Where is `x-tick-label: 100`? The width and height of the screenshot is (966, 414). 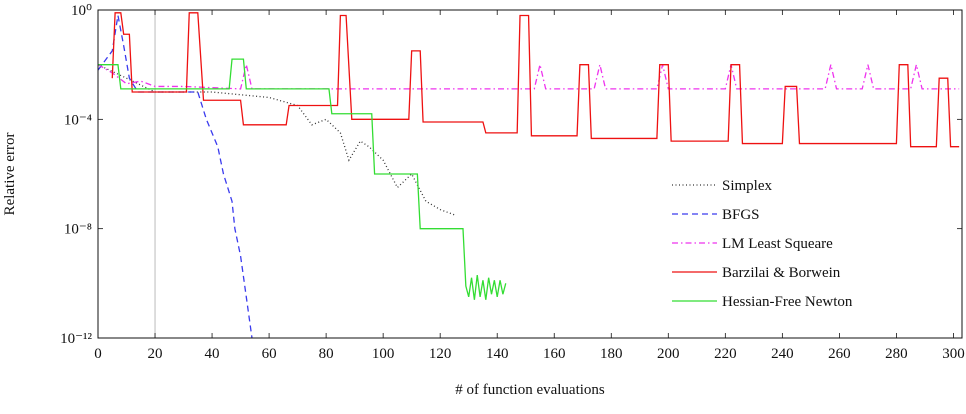 x-tick-label: 100 is located at coordinates (383, 354).